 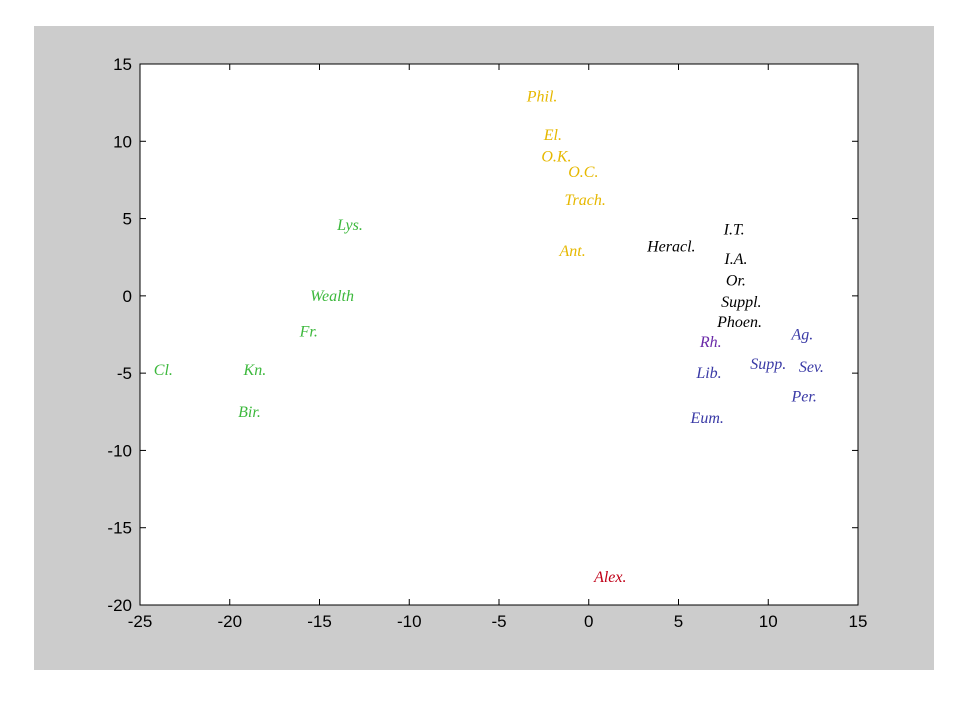 I want to click on scatter-point-label: Lib., so click(x=708, y=373).